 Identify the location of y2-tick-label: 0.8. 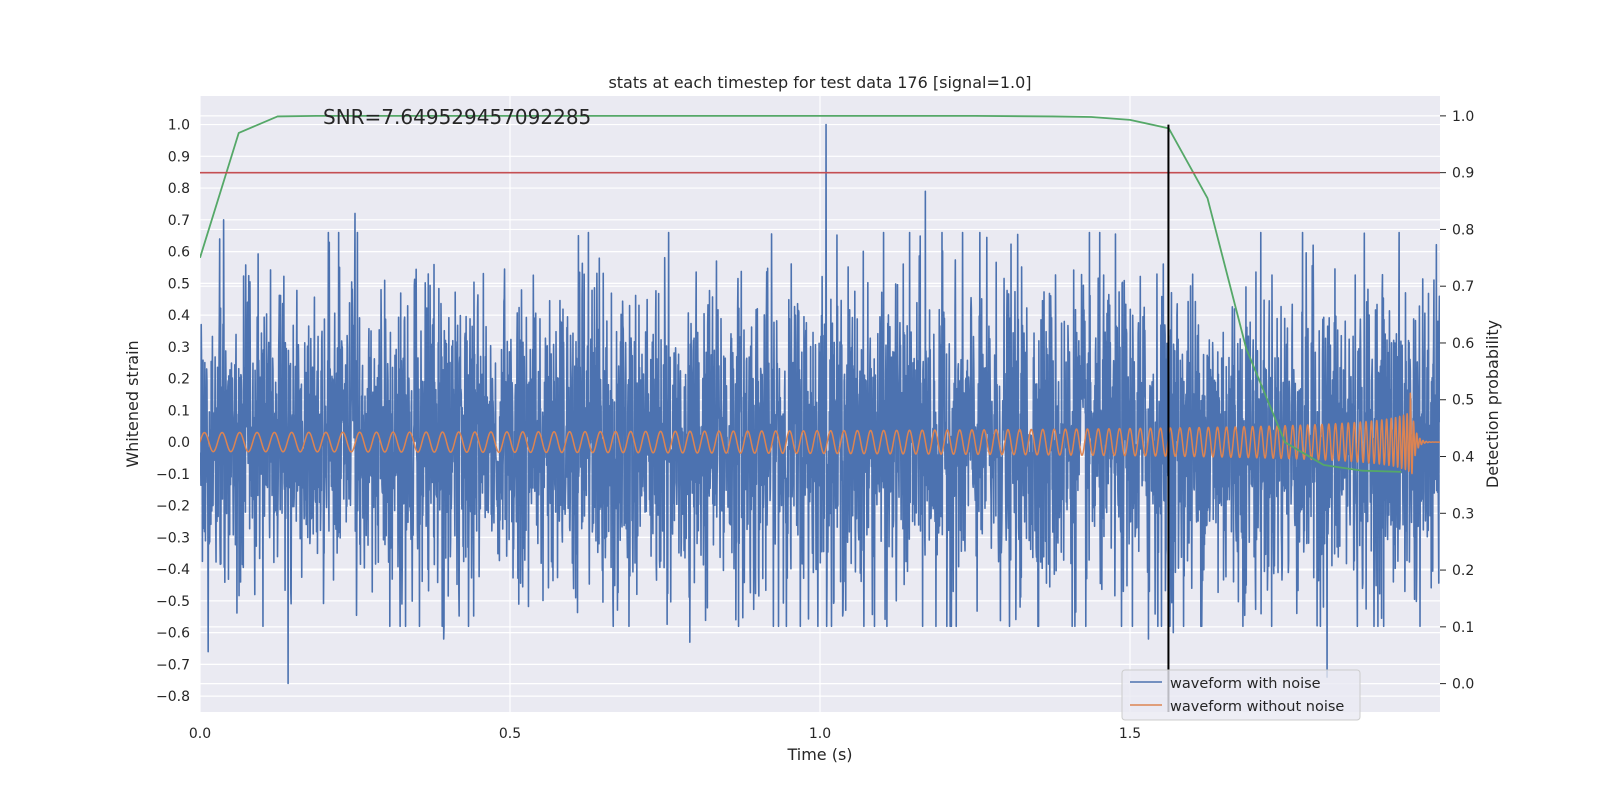
(1463, 230).